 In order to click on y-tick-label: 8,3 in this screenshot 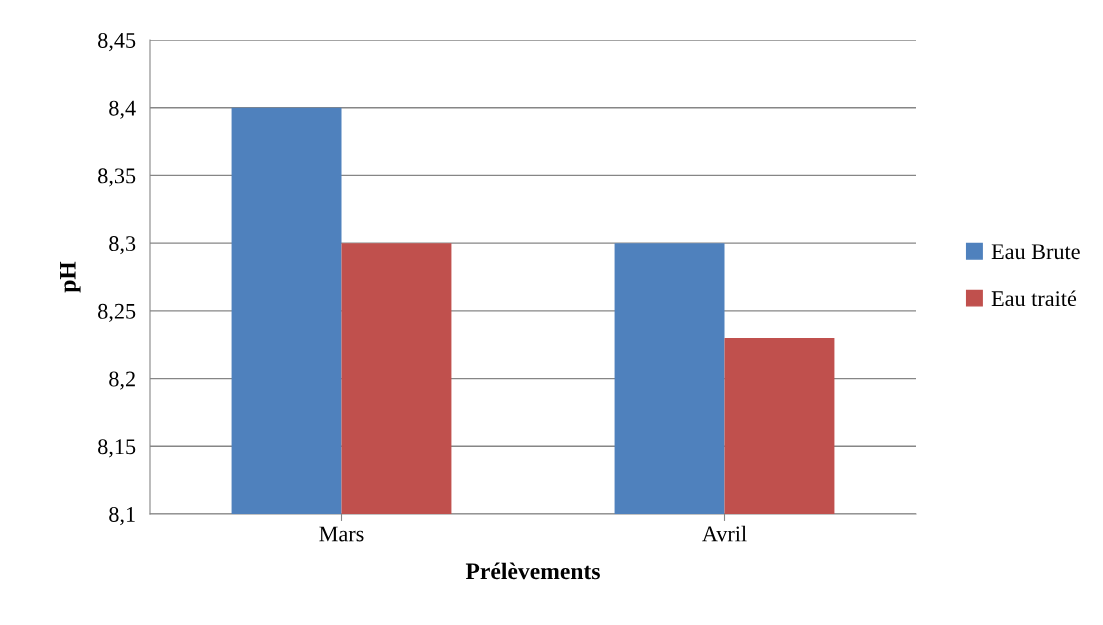, I will do `click(122, 245)`.